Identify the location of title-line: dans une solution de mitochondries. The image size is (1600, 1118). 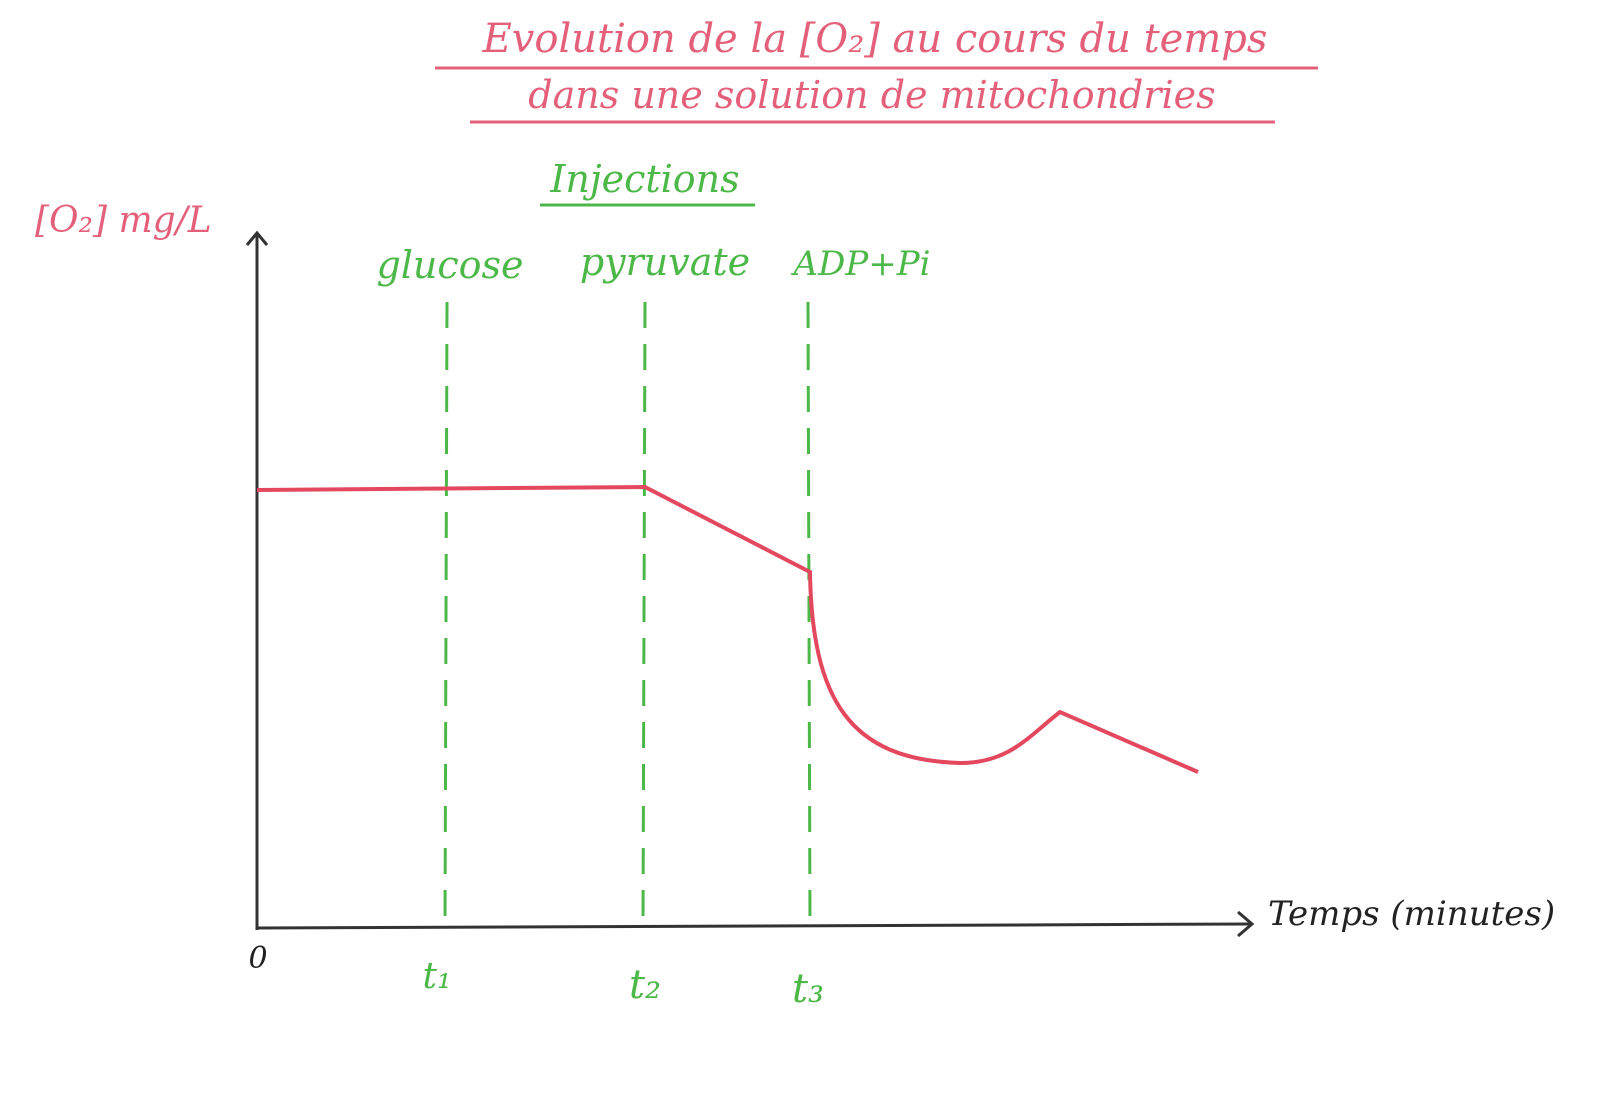
(871, 95).